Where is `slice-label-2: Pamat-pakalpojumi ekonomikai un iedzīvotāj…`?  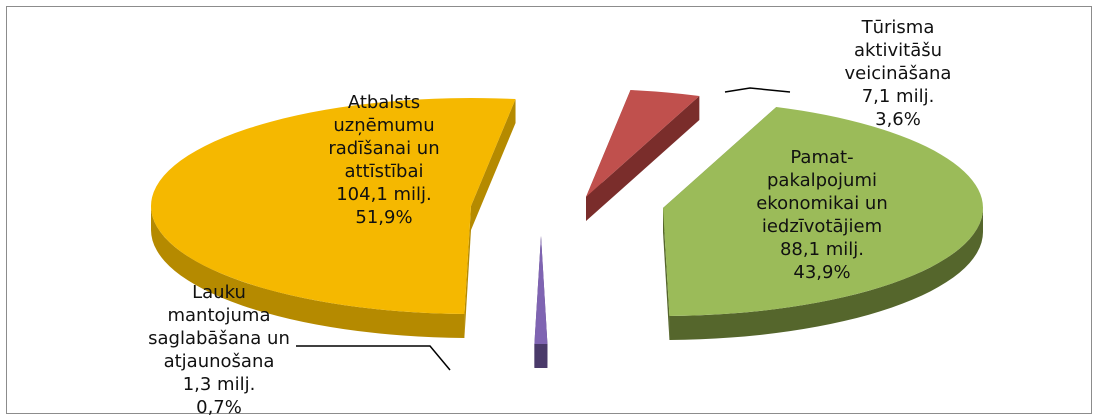
slice-label-2: Pamat-pakalpojumi ekonomikai un iedzīvotāj… is located at coordinates (822, 215).